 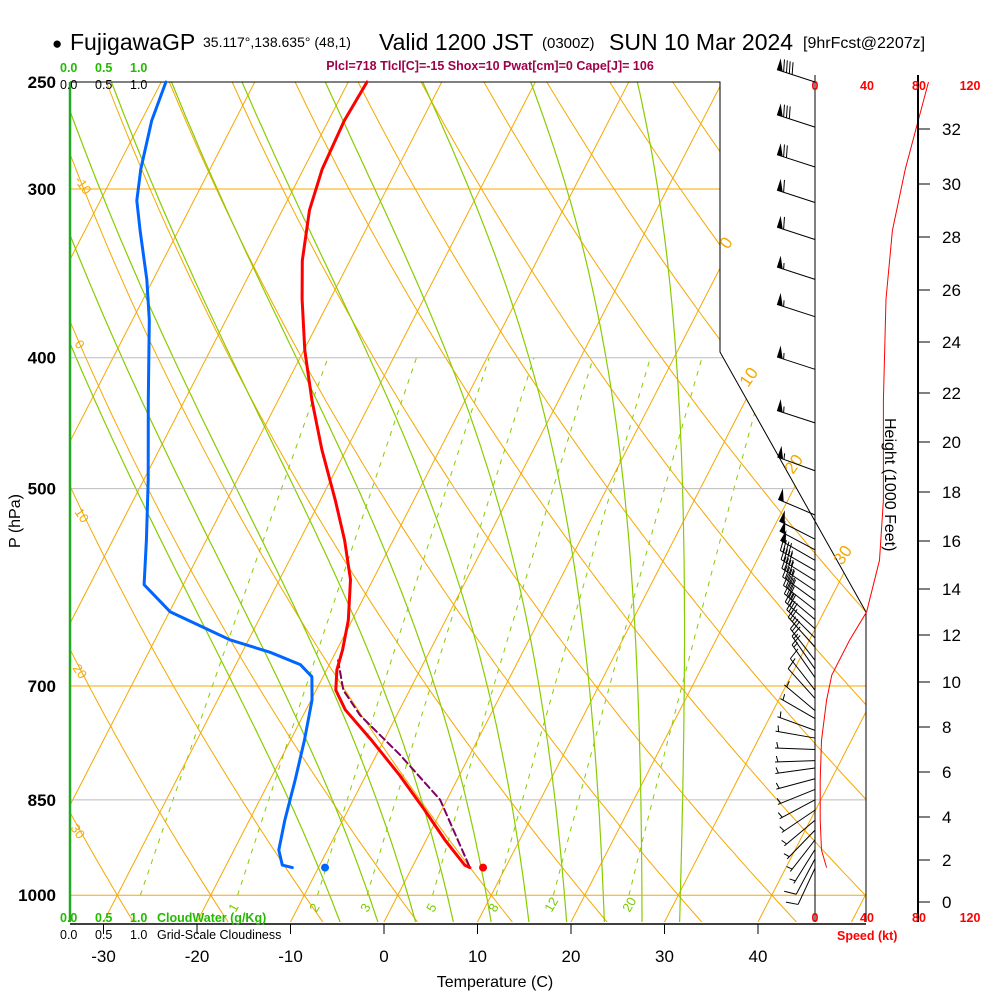 I want to click on valid-date: SUN 10 Mar 2024, so click(x=701, y=42).